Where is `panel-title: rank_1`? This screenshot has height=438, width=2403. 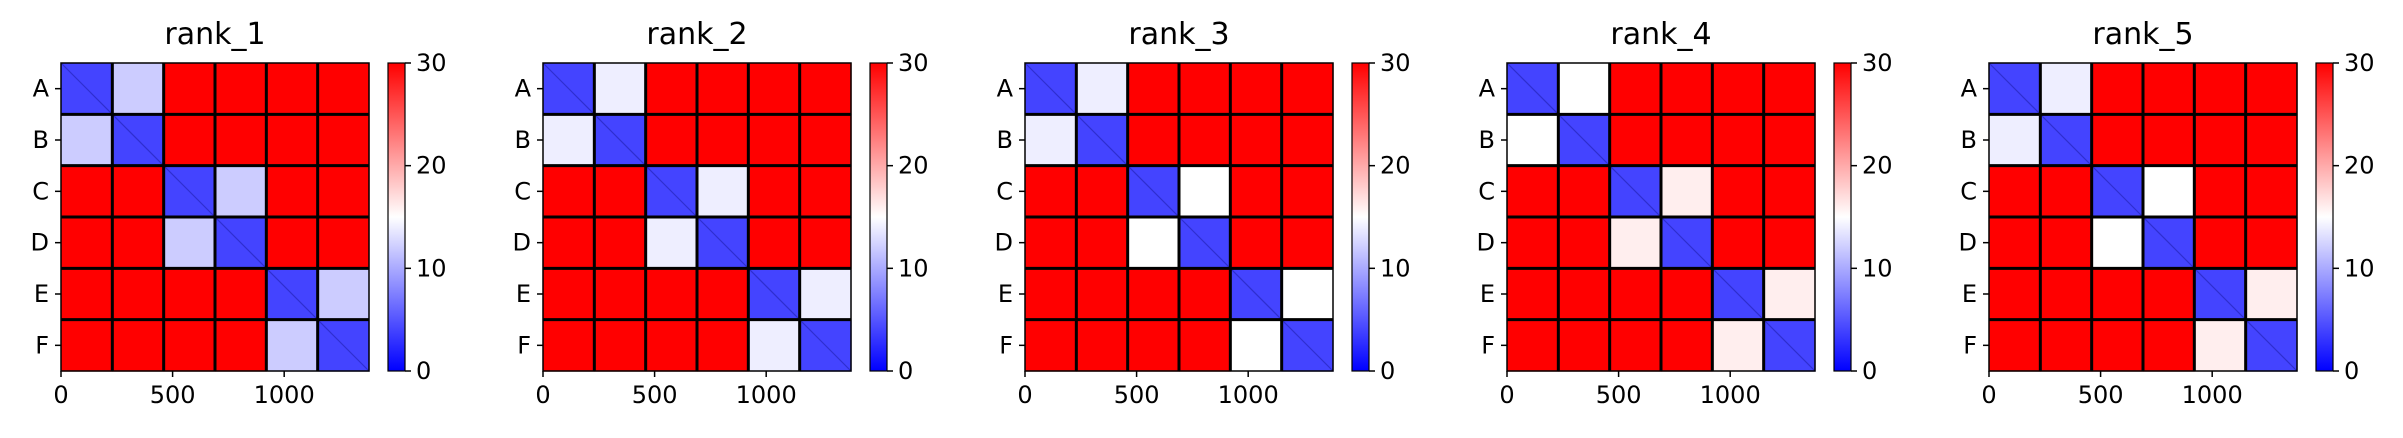 panel-title: rank_1 is located at coordinates (214, 34).